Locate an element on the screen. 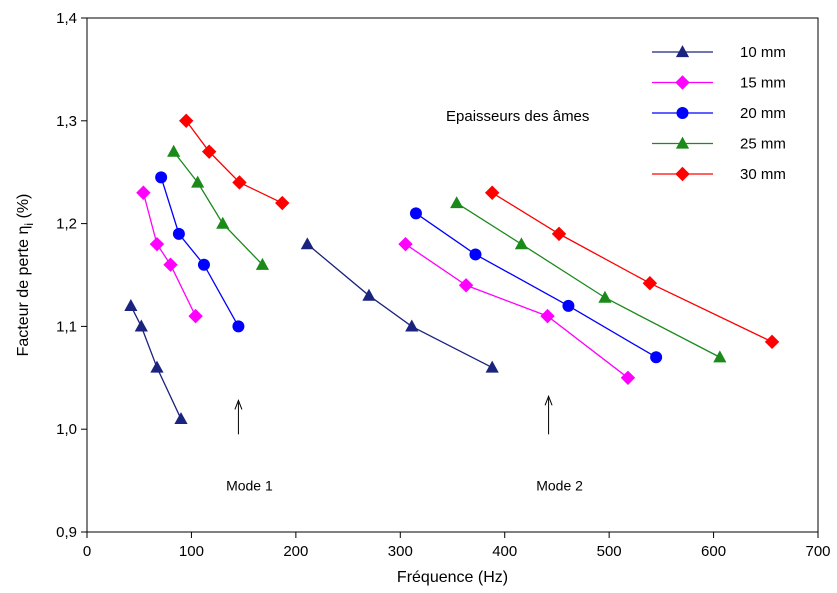 The height and width of the screenshot is (593, 837). legend-label: 20 mm is located at coordinates (763, 113).